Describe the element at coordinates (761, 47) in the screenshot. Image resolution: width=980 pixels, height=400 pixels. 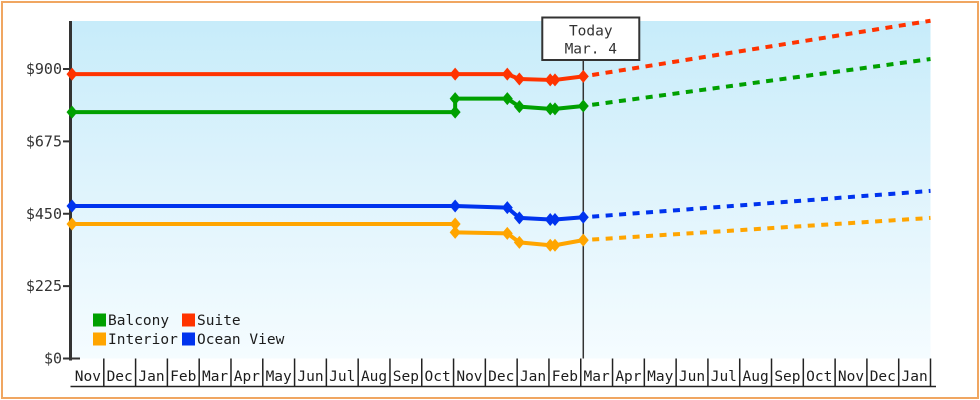
I see `projection-line-suite` at that location.